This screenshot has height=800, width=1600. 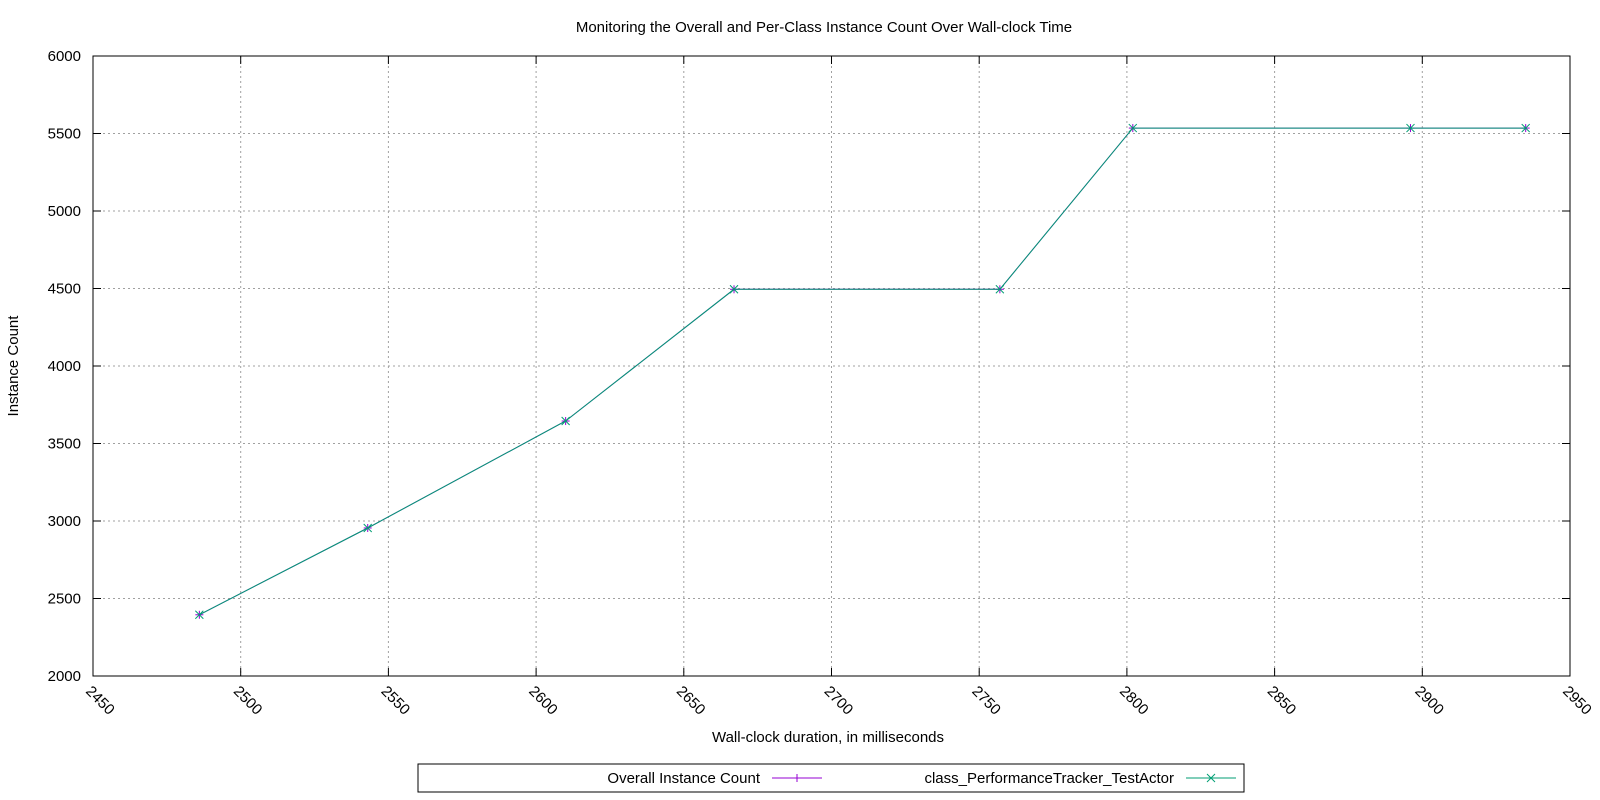 I want to click on y-tick-label: 3000, so click(x=64, y=521).